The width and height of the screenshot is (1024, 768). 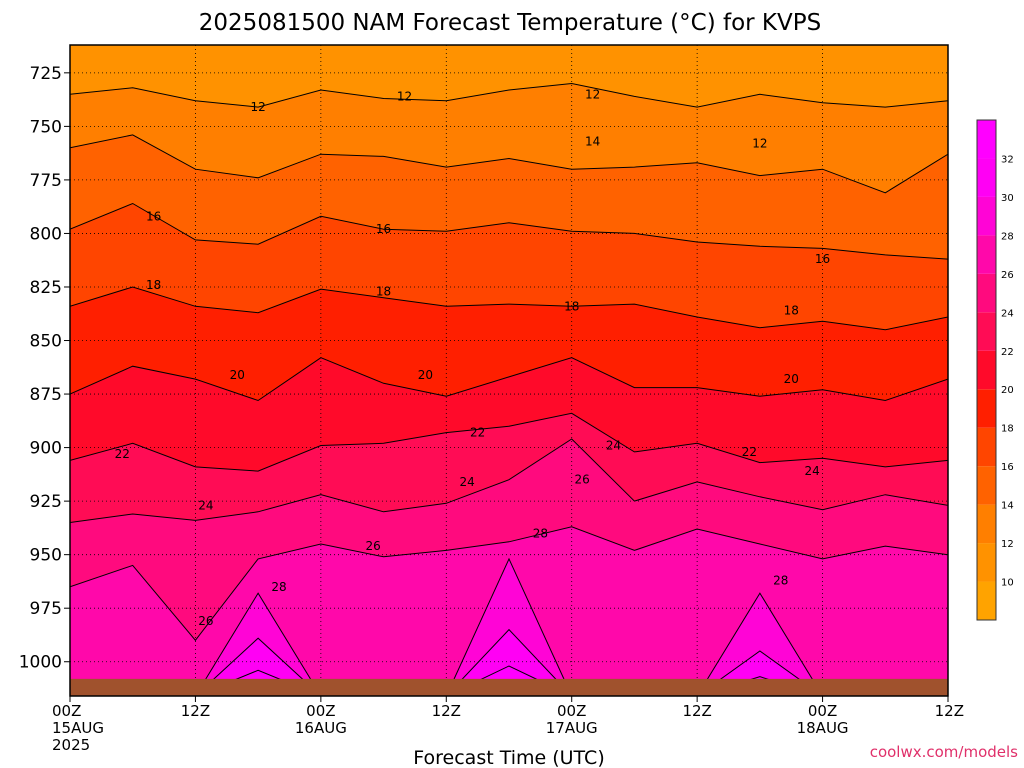 What do you see at coordinates (1007, 544) in the screenshot?
I see `colorbar-label: 12` at bounding box center [1007, 544].